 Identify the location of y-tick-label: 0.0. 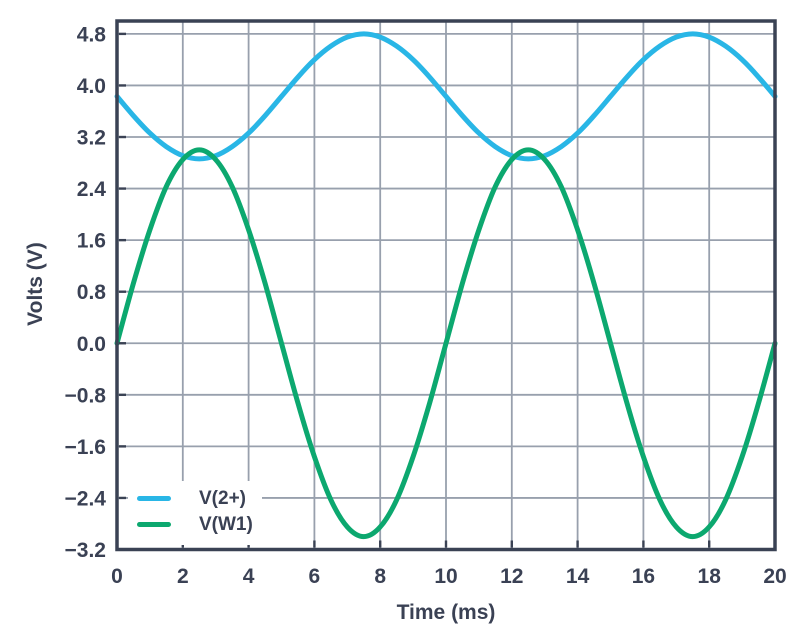
(91, 344).